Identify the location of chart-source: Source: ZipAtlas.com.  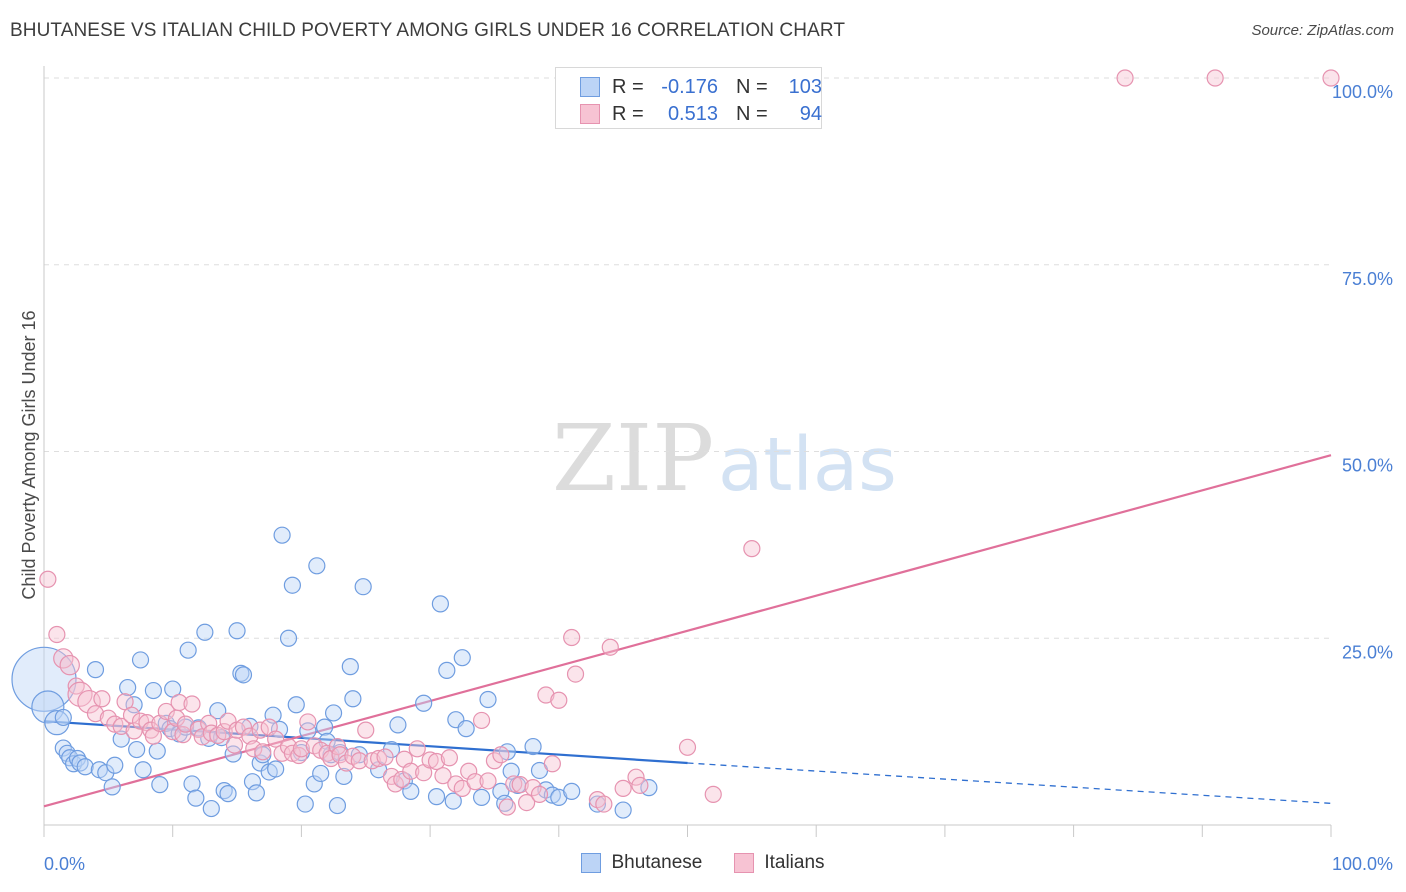
(1322, 30).